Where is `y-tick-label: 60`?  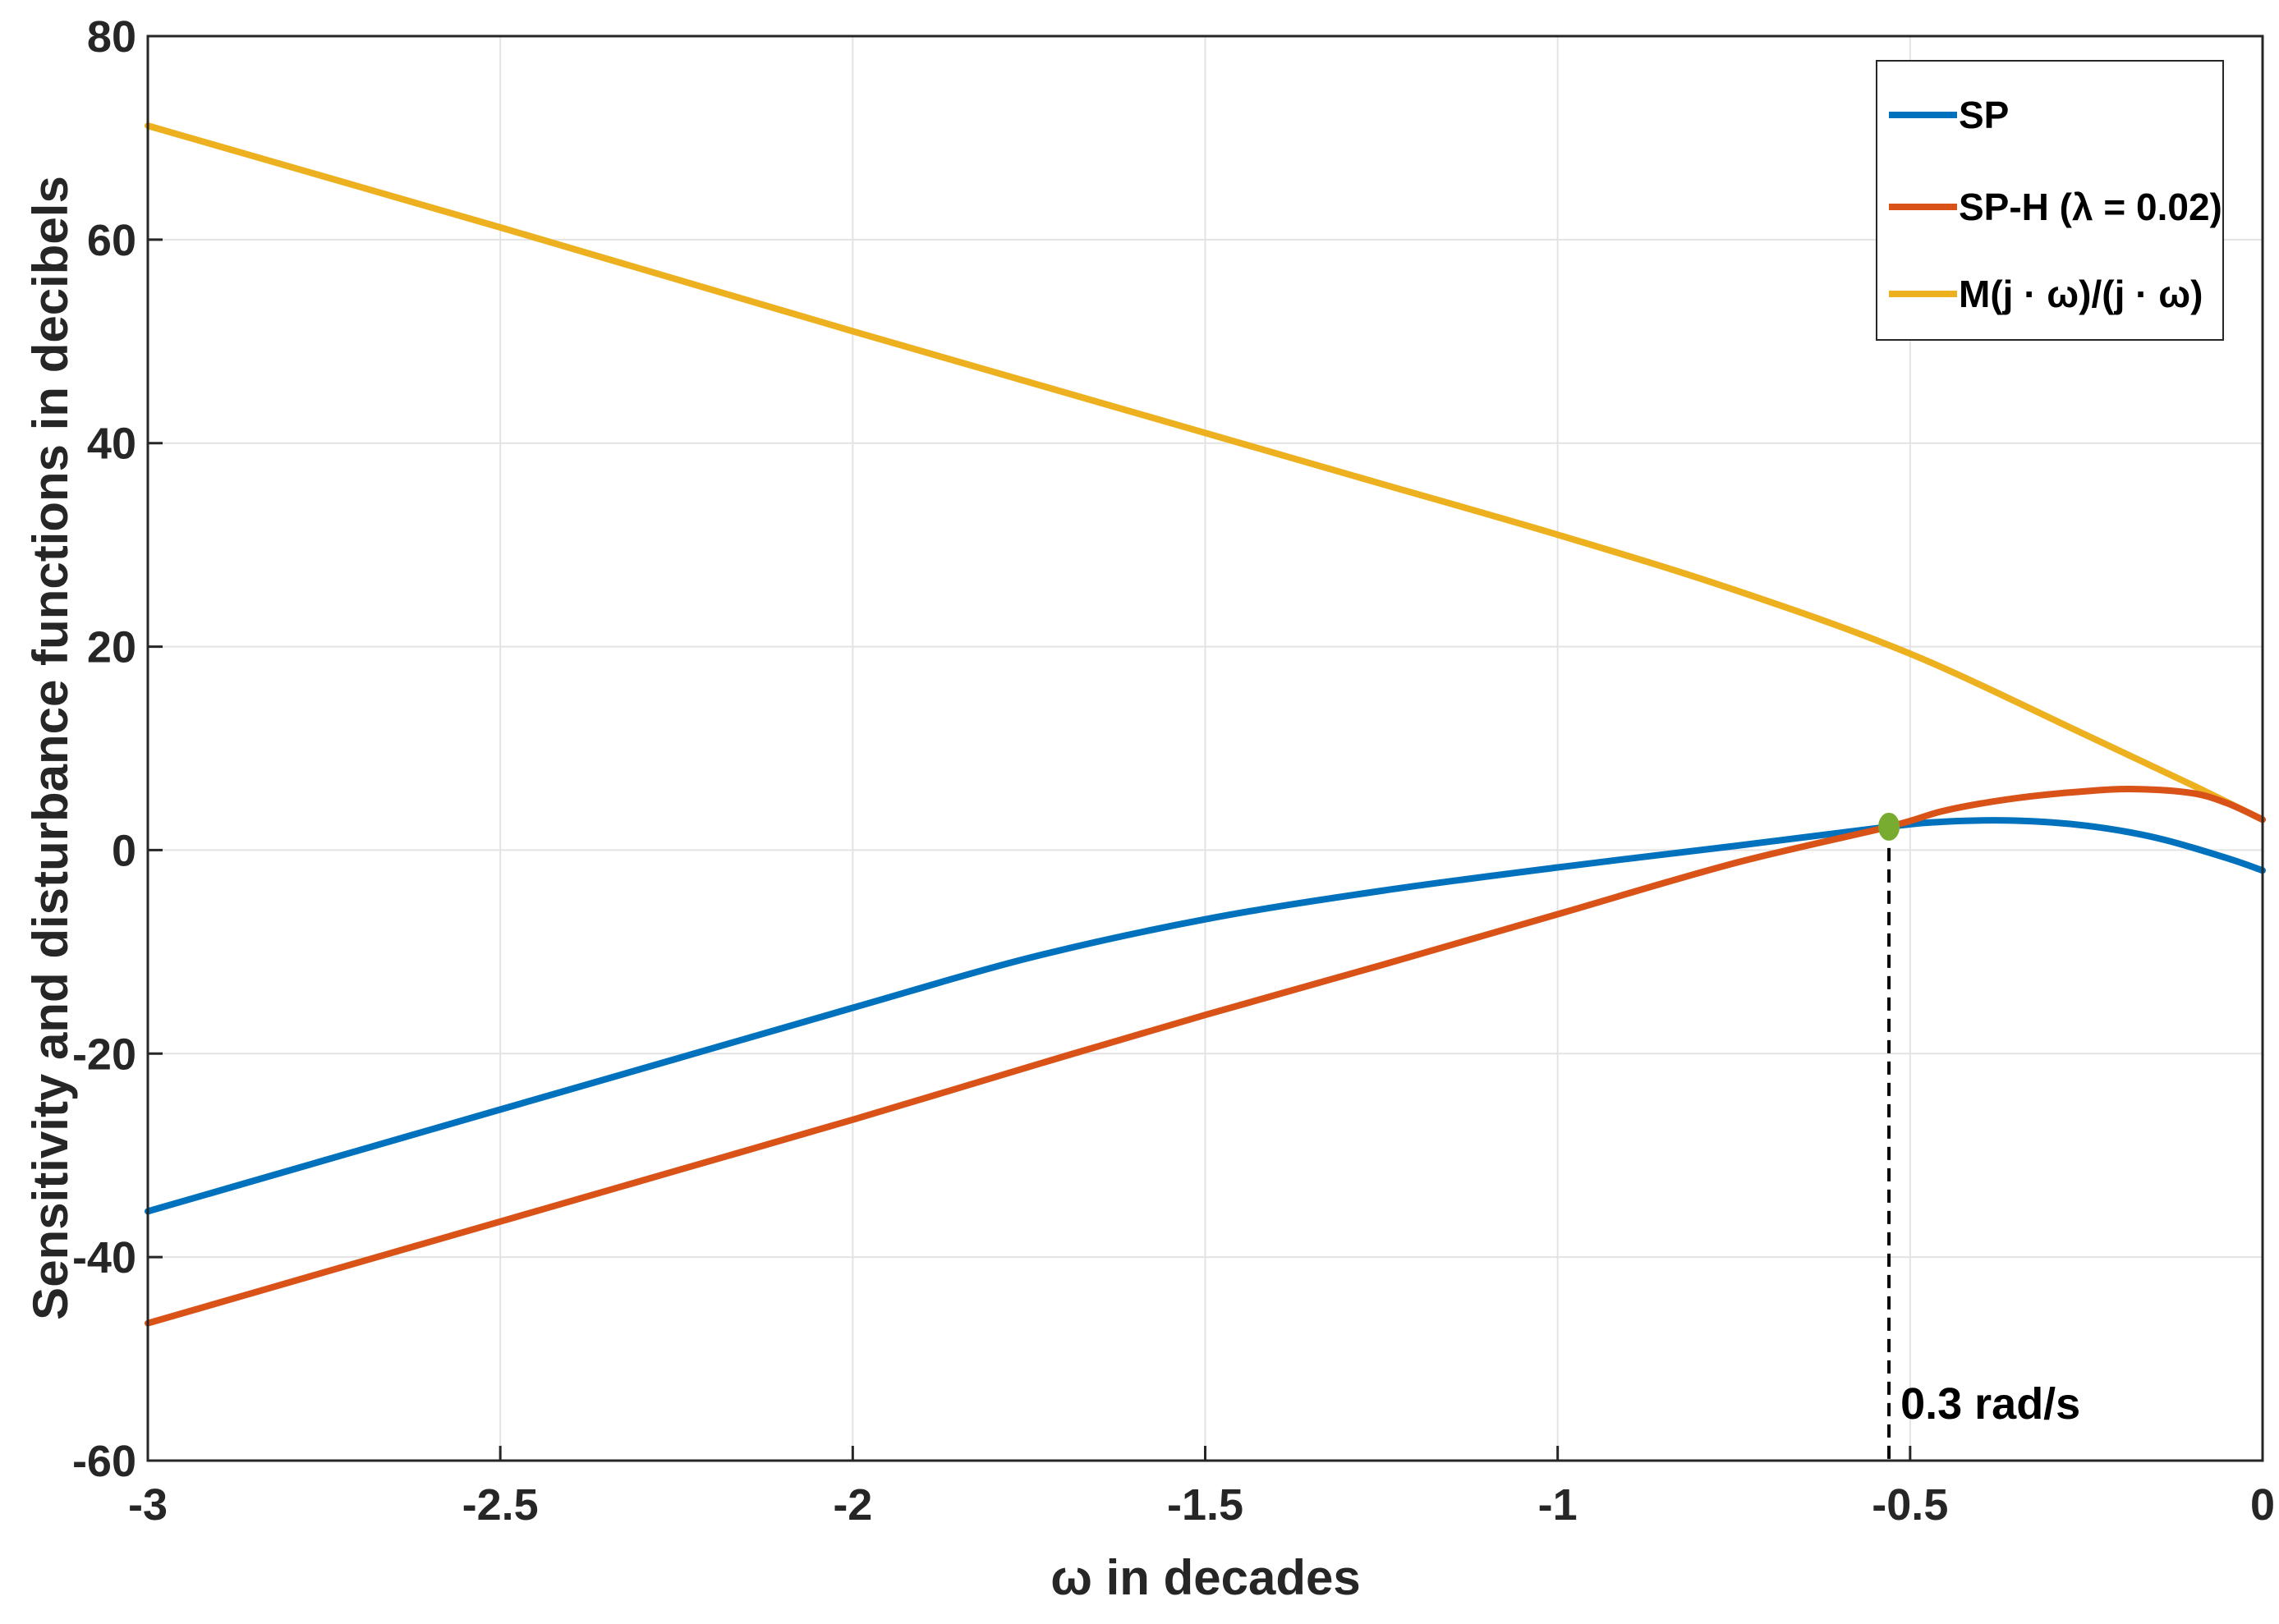 y-tick-label: 60 is located at coordinates (111, 240).